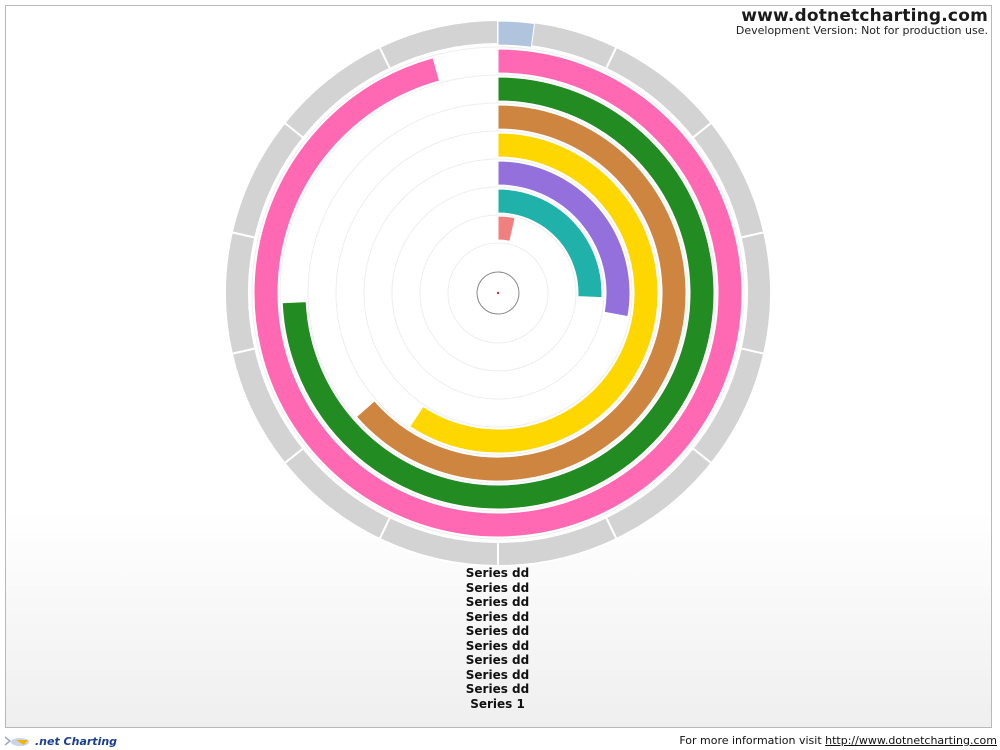  Describe the element at coordinates (864, 16) in the screenshot. I see `brand-title: www.dotnetcharting.com` at that location.